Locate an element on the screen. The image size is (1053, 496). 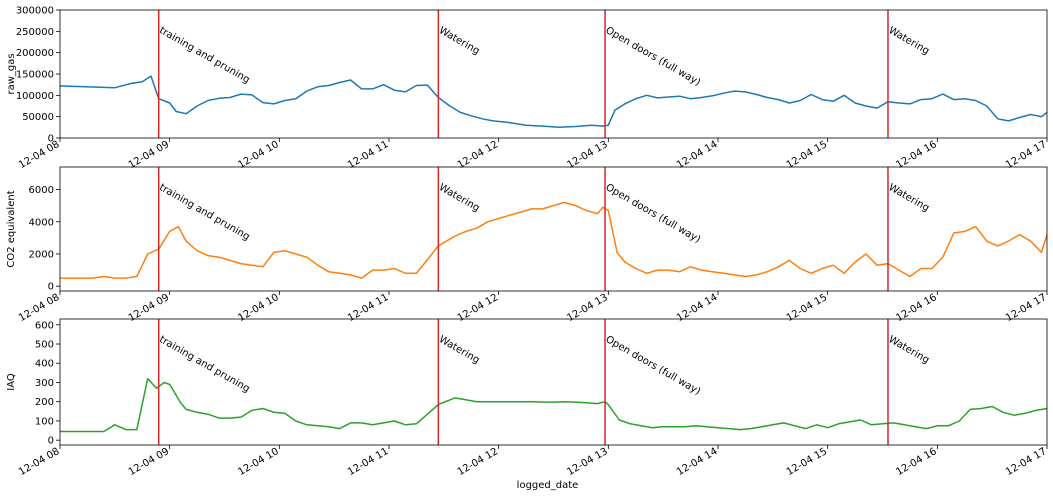
y-axis-label: raw_gas is located at coordinates (11, 73).